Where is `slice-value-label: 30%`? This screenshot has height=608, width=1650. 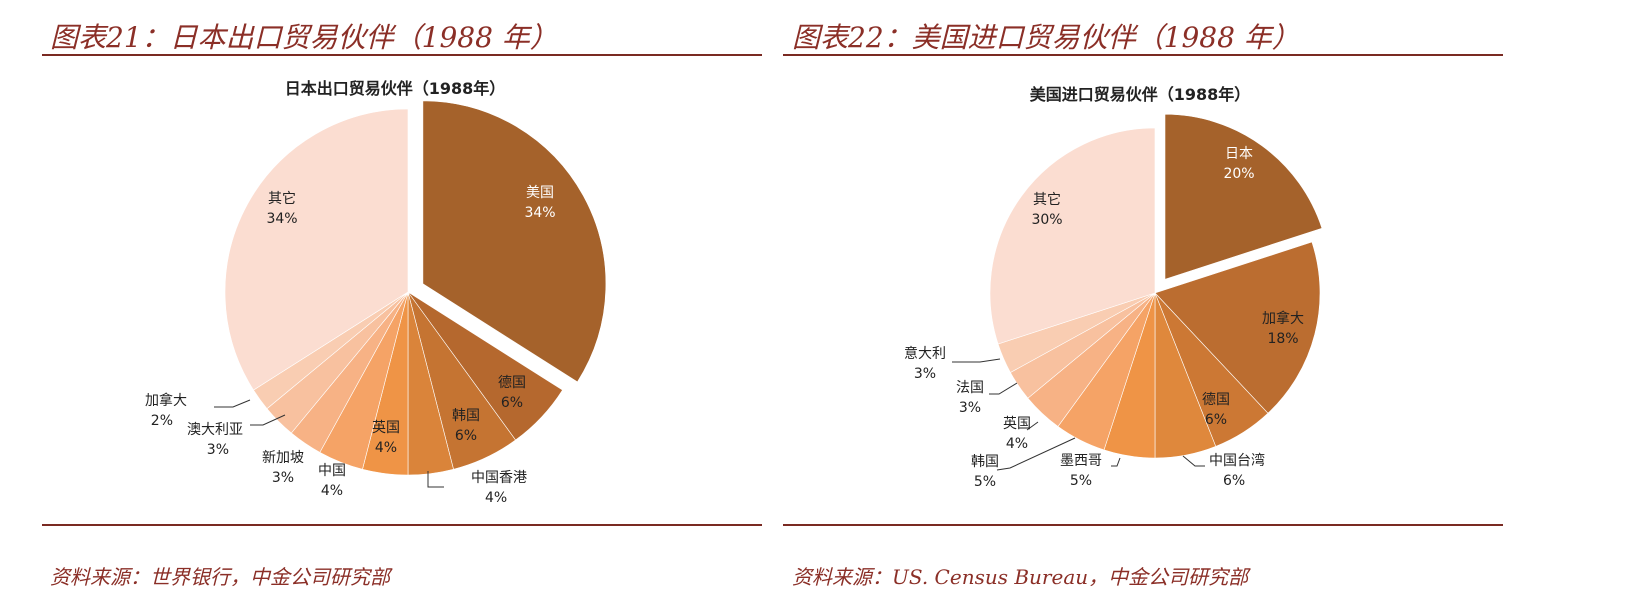
slice-value-label: 30% is located at coordinates (1046, 220).